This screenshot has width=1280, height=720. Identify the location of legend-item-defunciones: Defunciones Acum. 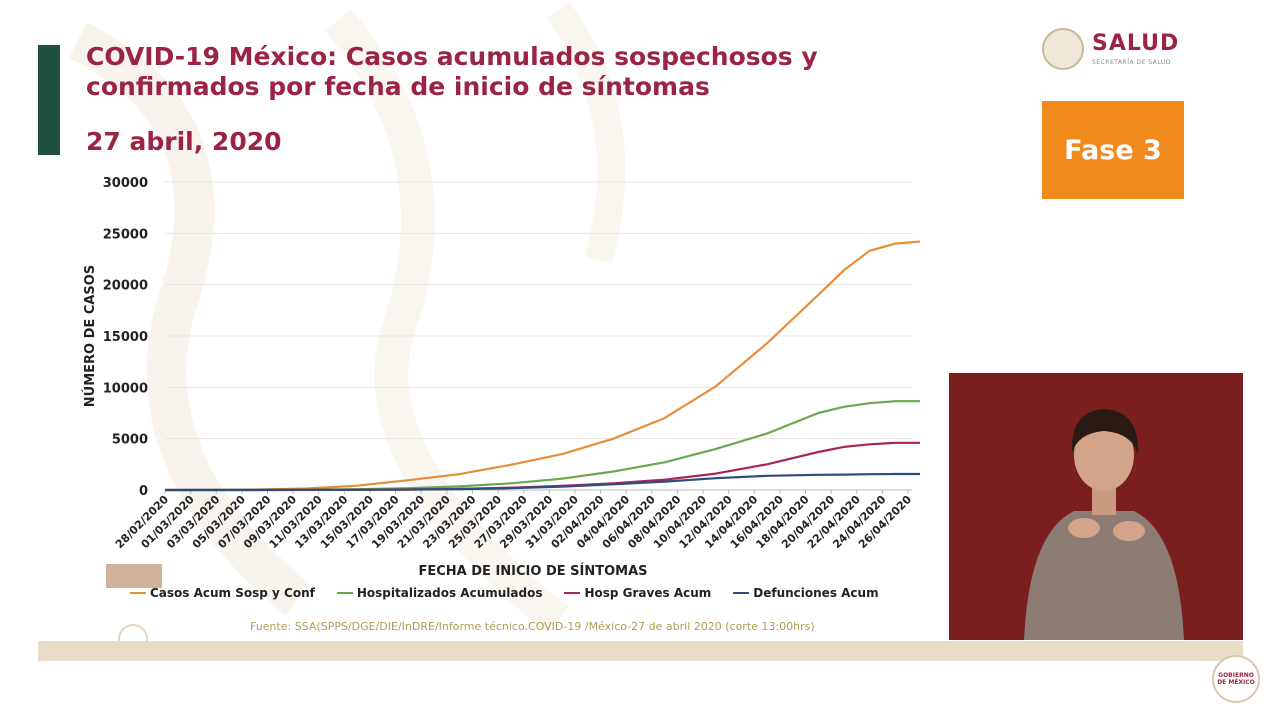
(806, 593).